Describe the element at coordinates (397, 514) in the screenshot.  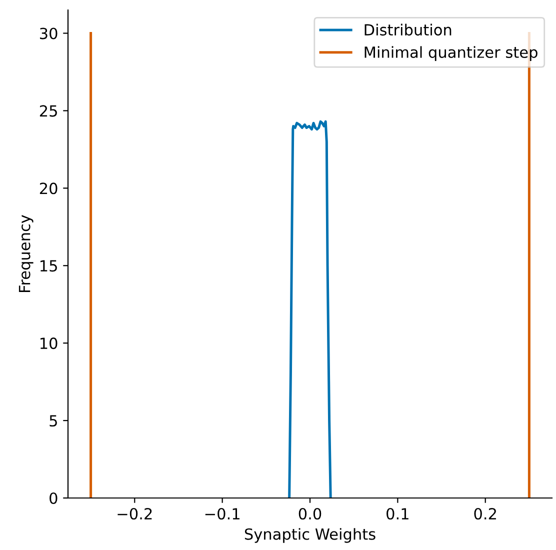
I see `x-tick-label: 0.1` at that location.